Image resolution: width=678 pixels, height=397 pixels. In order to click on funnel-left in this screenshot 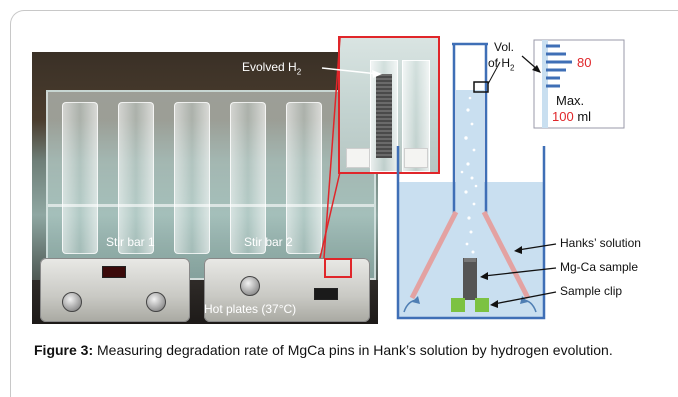, I will do `click(434, 255)`.